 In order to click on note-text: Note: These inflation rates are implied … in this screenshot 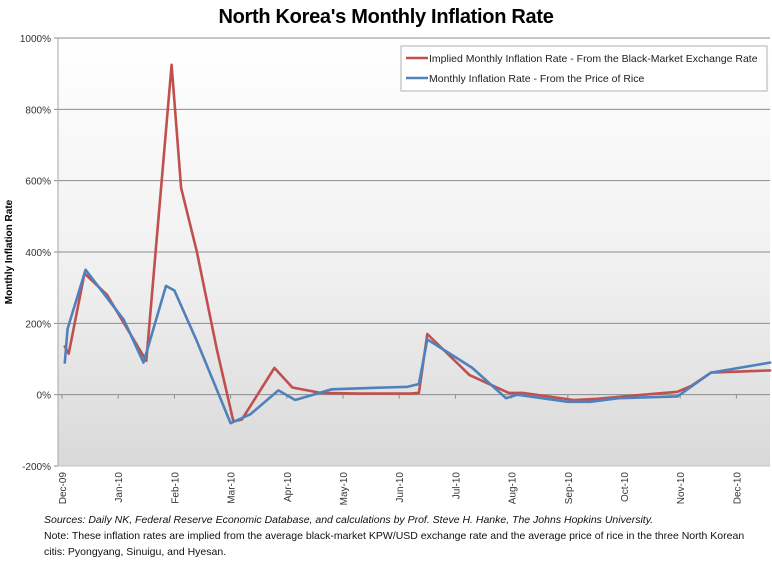, I will do `click(394, 544)`.